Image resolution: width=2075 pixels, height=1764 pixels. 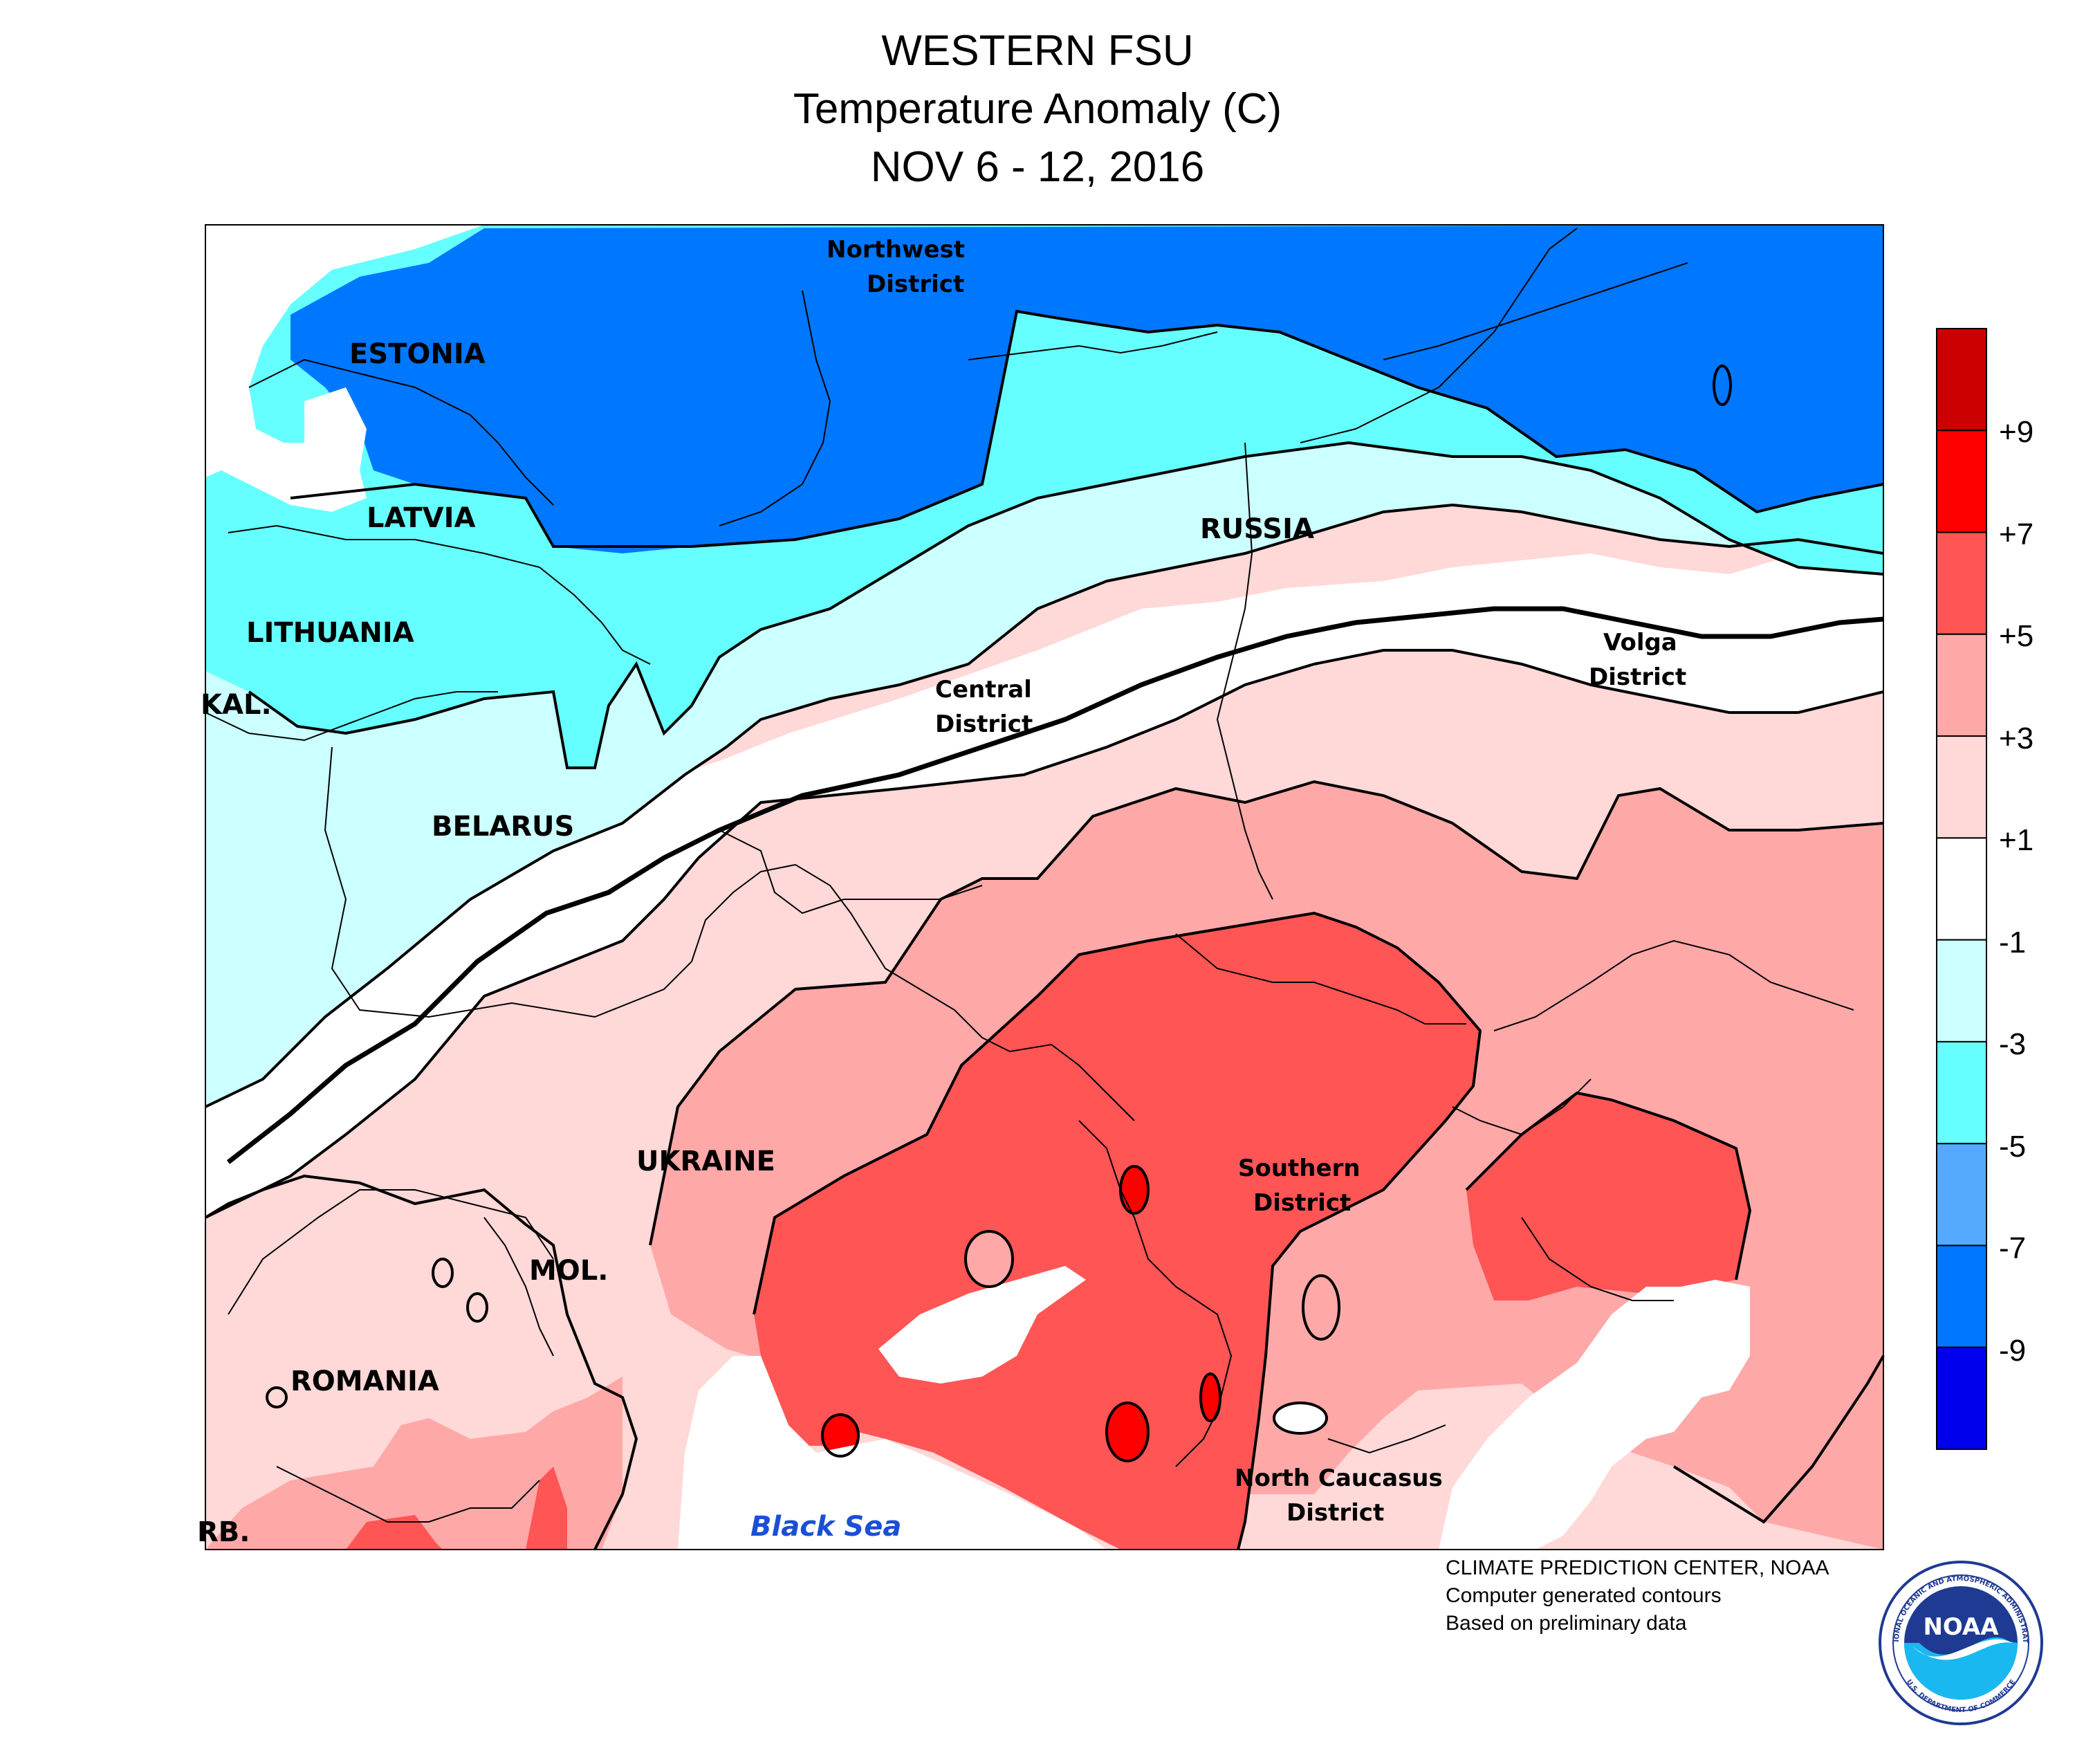 What do you see at coordinates (984, 724) in the screenshot?
I see `label-central-district-2: District` at bounding box center [984, 724].